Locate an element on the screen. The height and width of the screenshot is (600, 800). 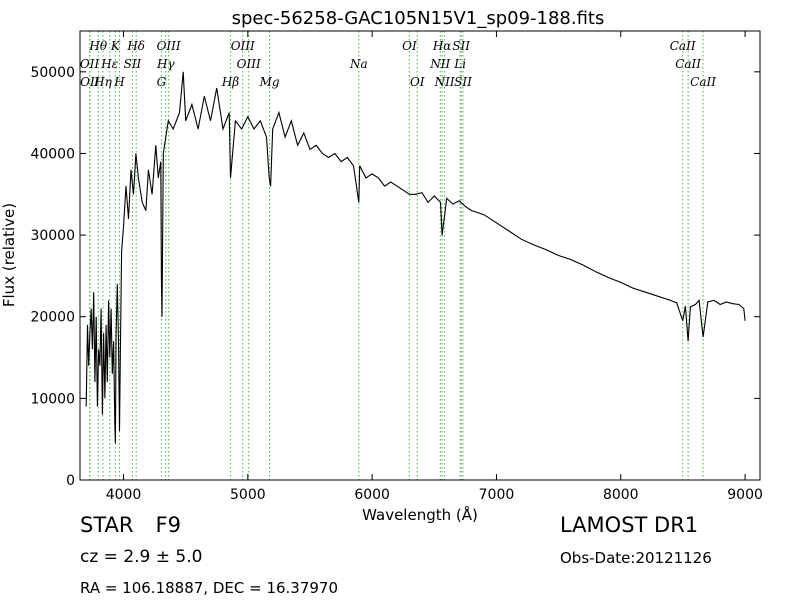
classification: STAR F9 is located at coordinates (130, 525).